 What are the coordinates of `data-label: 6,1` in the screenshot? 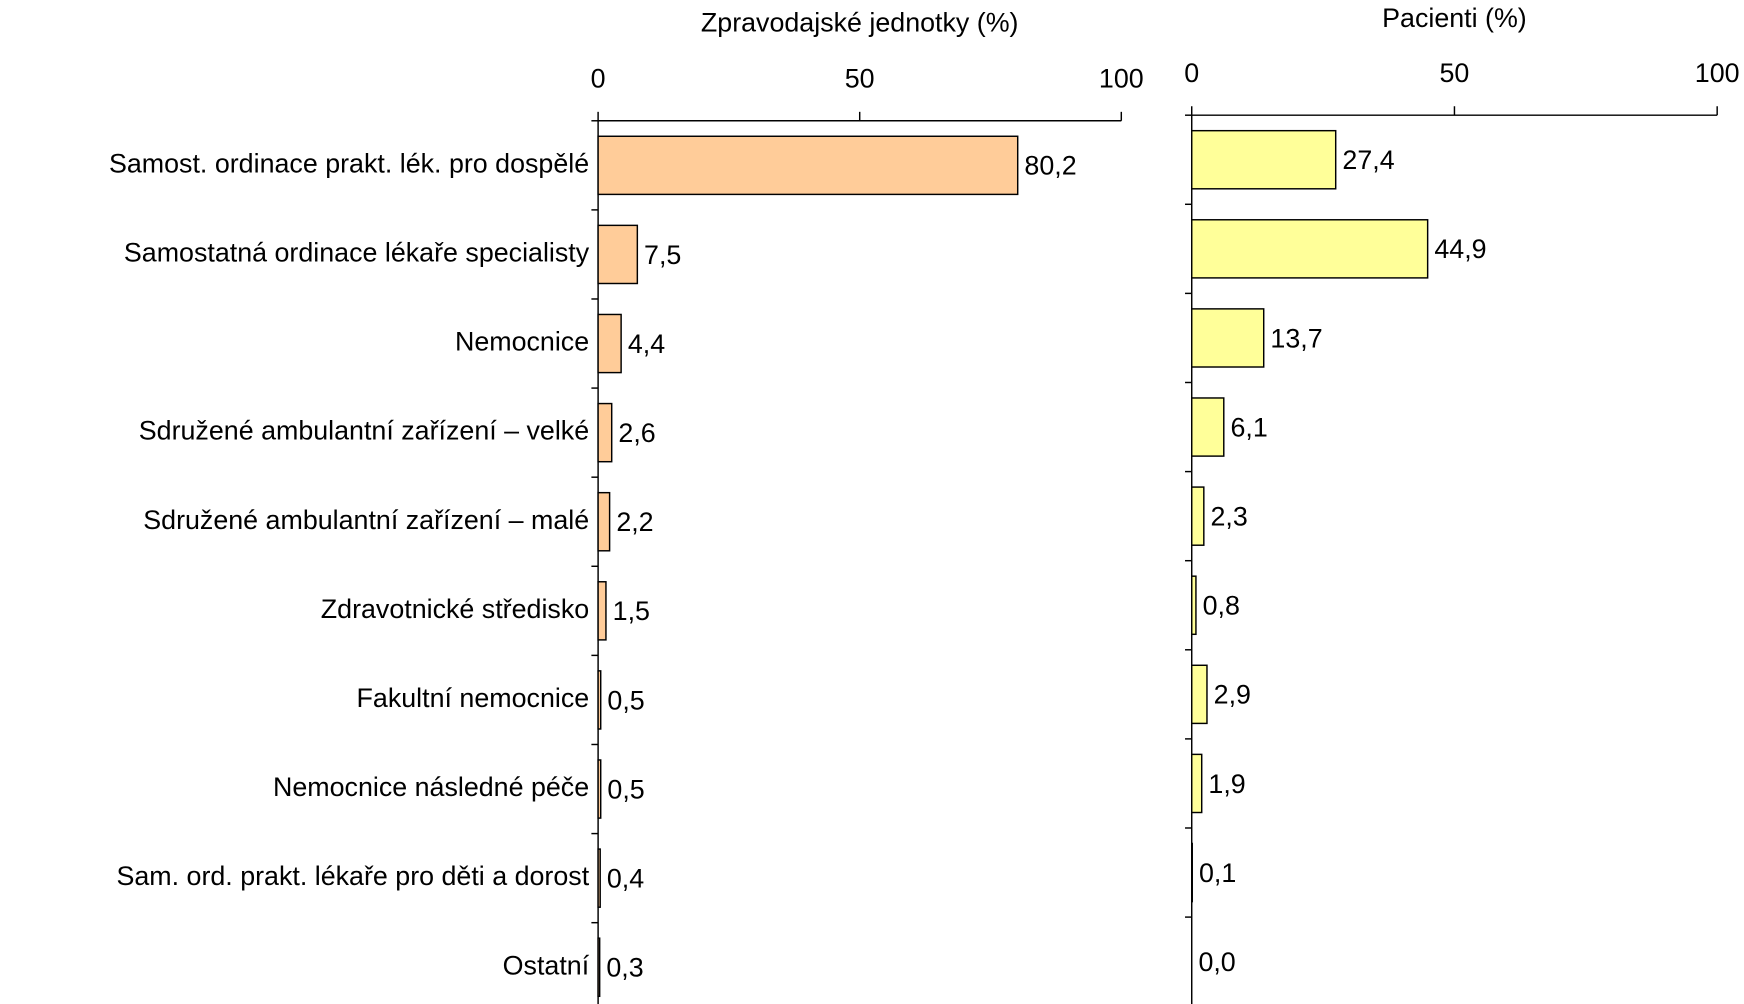 It's located at (1248, 427).